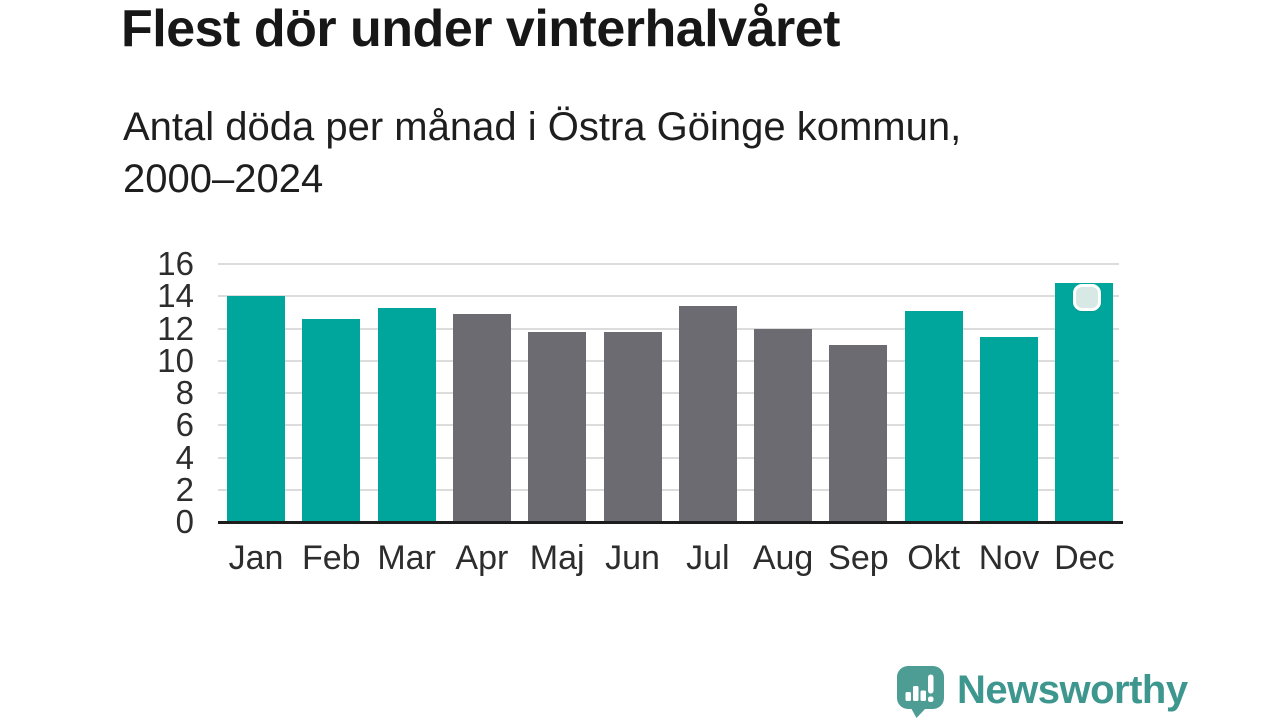 This screenshot has height=720, width=1280. I want to click on bar-sep, so click(858, 433).